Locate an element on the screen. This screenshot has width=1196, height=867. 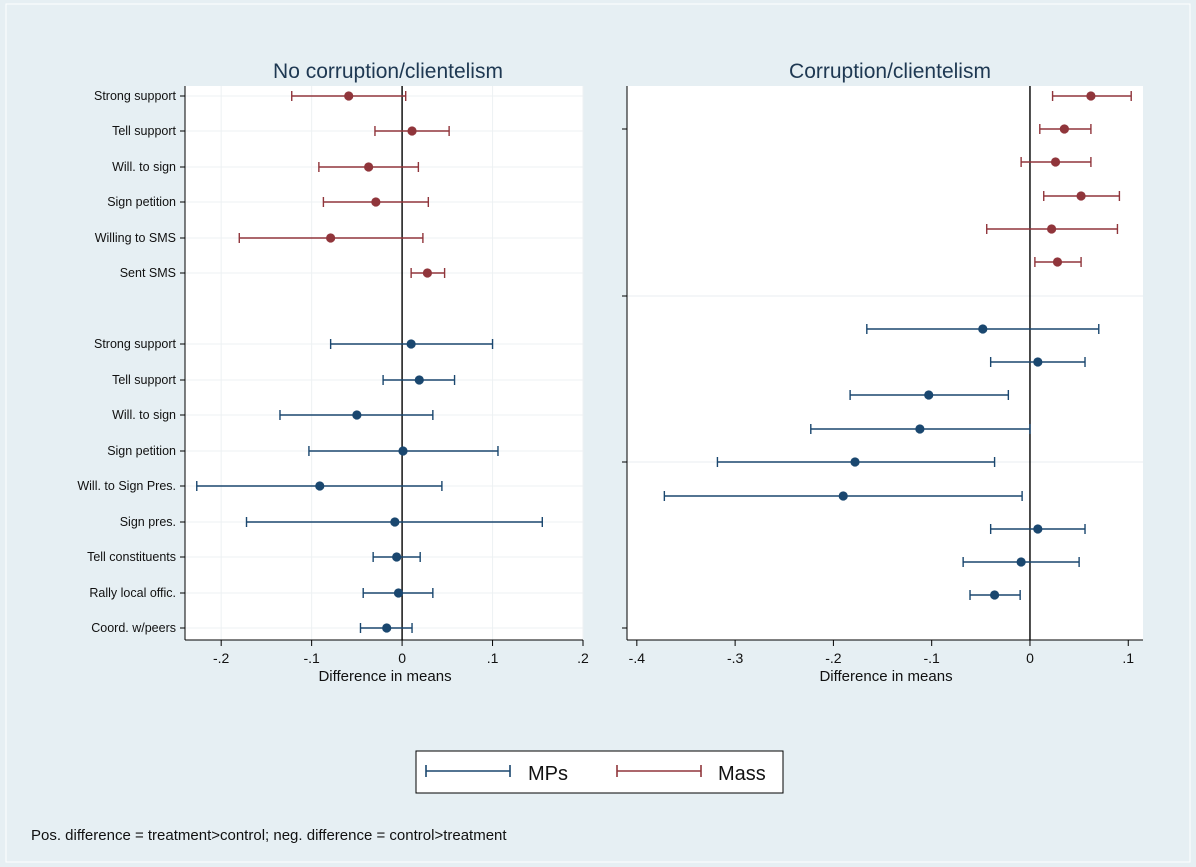
y-tick-label: Rally local offic. is located at coordinates (132, 593).